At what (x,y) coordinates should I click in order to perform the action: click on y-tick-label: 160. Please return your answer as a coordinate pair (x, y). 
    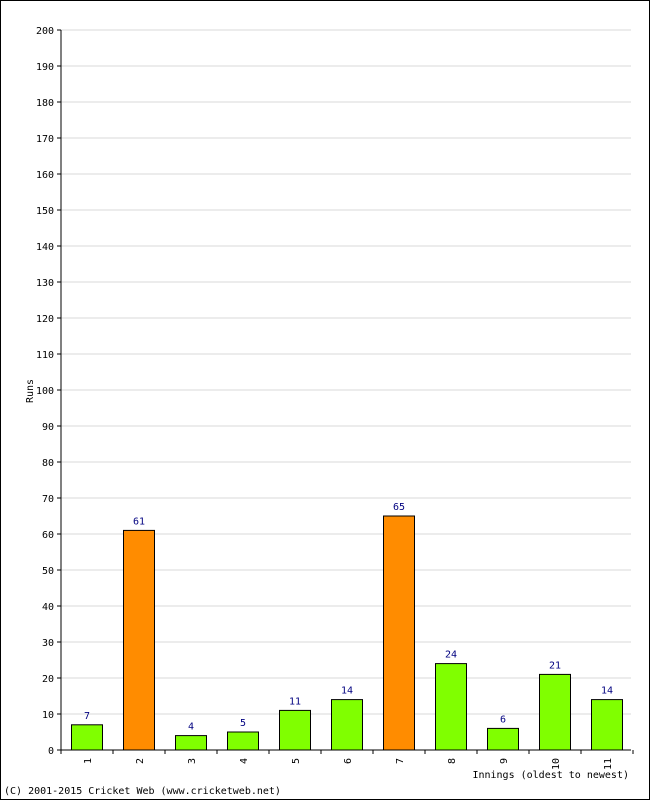
    Looking at the image, I should click on (45, 175).